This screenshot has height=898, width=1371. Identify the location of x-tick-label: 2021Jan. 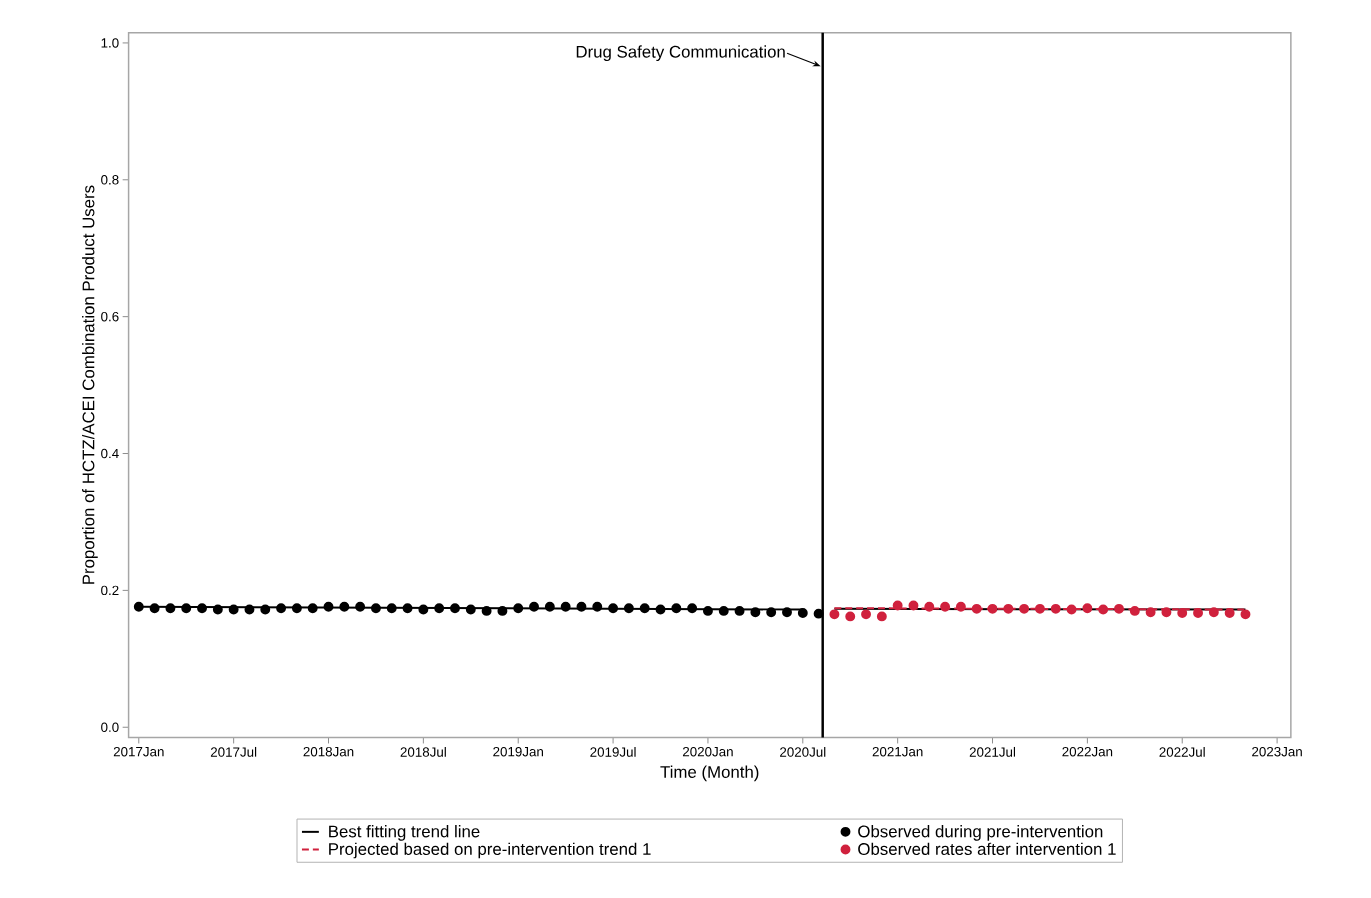
(897, 752).